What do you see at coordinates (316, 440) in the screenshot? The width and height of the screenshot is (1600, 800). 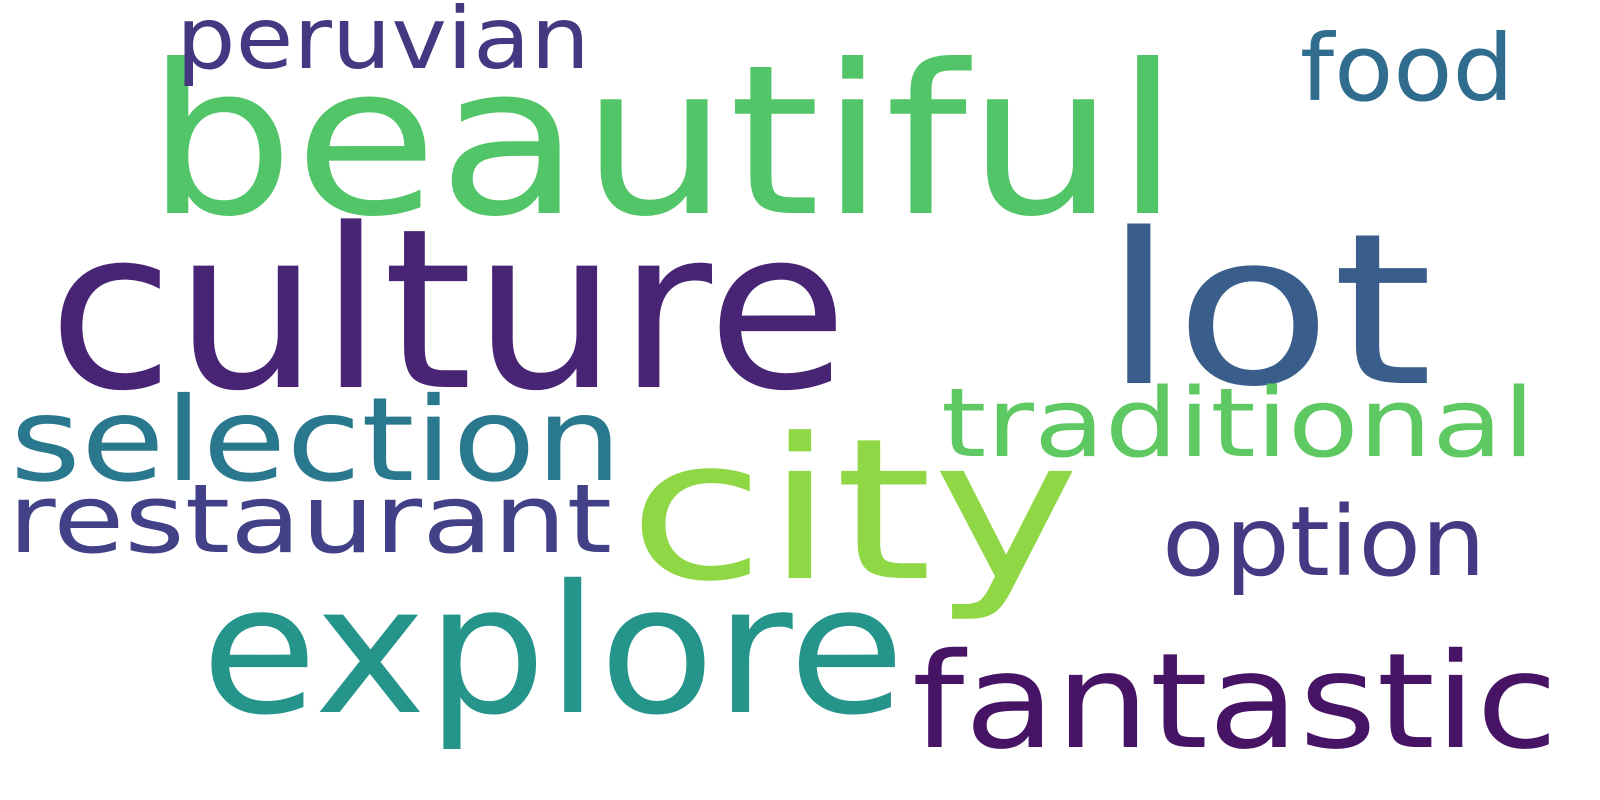 I see `word-selection: selection` at bounding box center [316, 440].